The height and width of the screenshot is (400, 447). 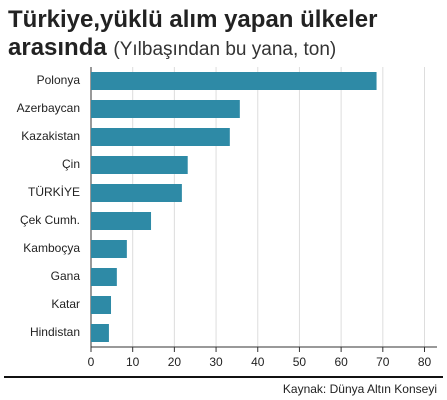 I want to click on y-tick-label: Kamboçya, so click(x=51, y=248).